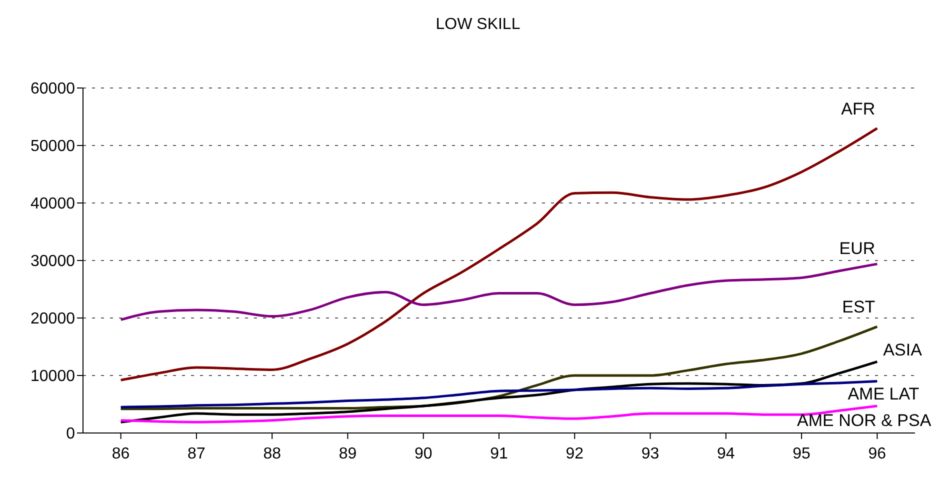 This screenshot has width=943, height=485. Describe the element at coordinates (877, 453) in the screenshot. I see `x-tick-label: 96` at that location.